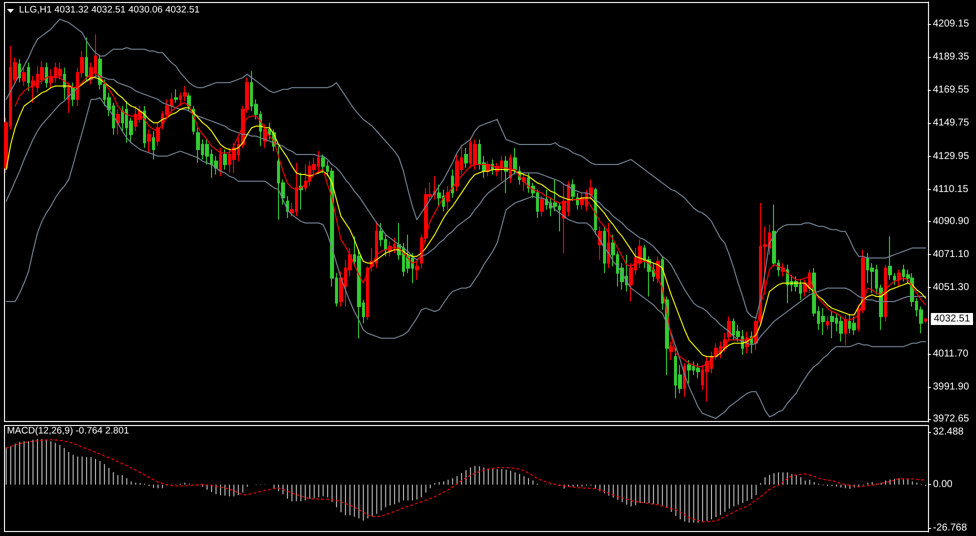 This screenshot has width=976, height=536. What do you see at coordinates (948, 432) in the screenshot?
I see `y-tick-label: 32.488` at bounding box center [948, 432].